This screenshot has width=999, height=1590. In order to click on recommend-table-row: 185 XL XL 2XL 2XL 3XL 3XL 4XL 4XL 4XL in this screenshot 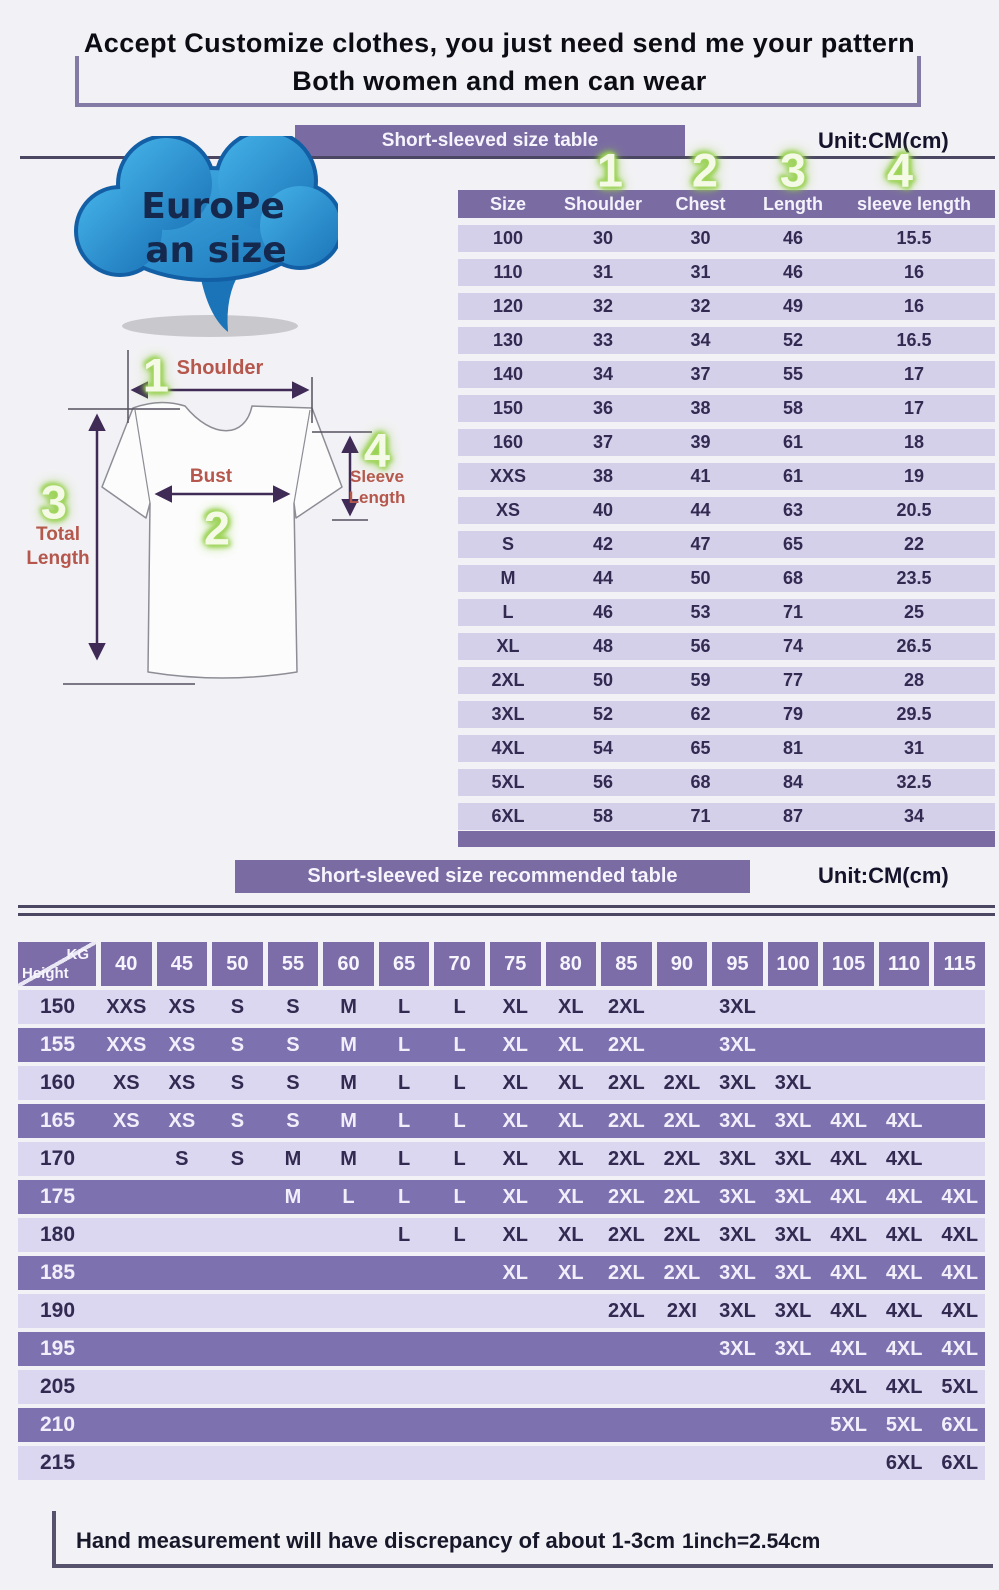, I will do `click(501, 1273)`.